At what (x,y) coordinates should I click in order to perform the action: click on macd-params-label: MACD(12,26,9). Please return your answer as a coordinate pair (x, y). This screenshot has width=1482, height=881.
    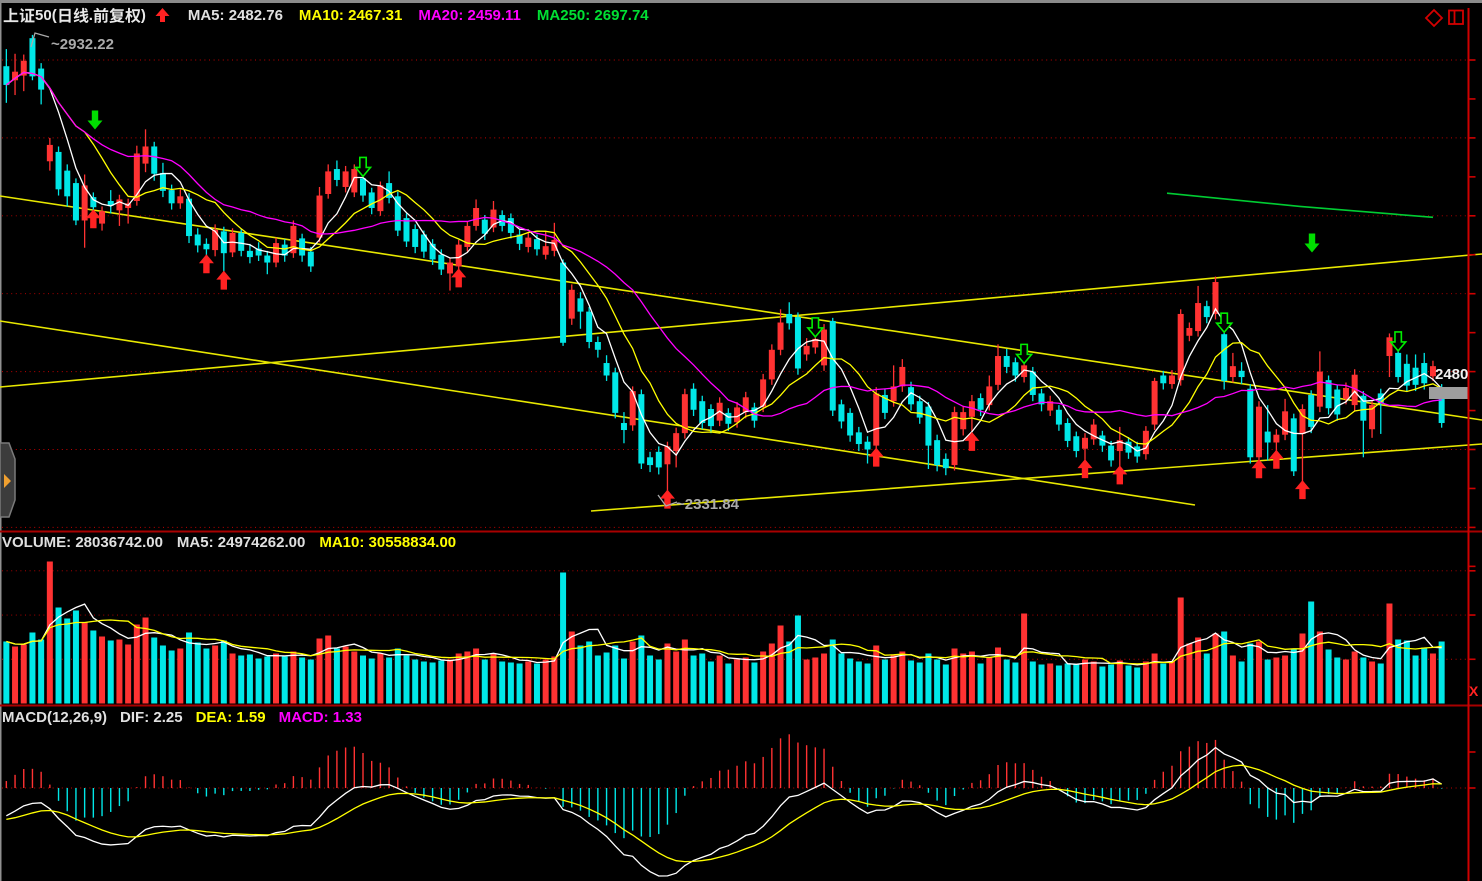
    Looking at the image, I should click on (55, 717).